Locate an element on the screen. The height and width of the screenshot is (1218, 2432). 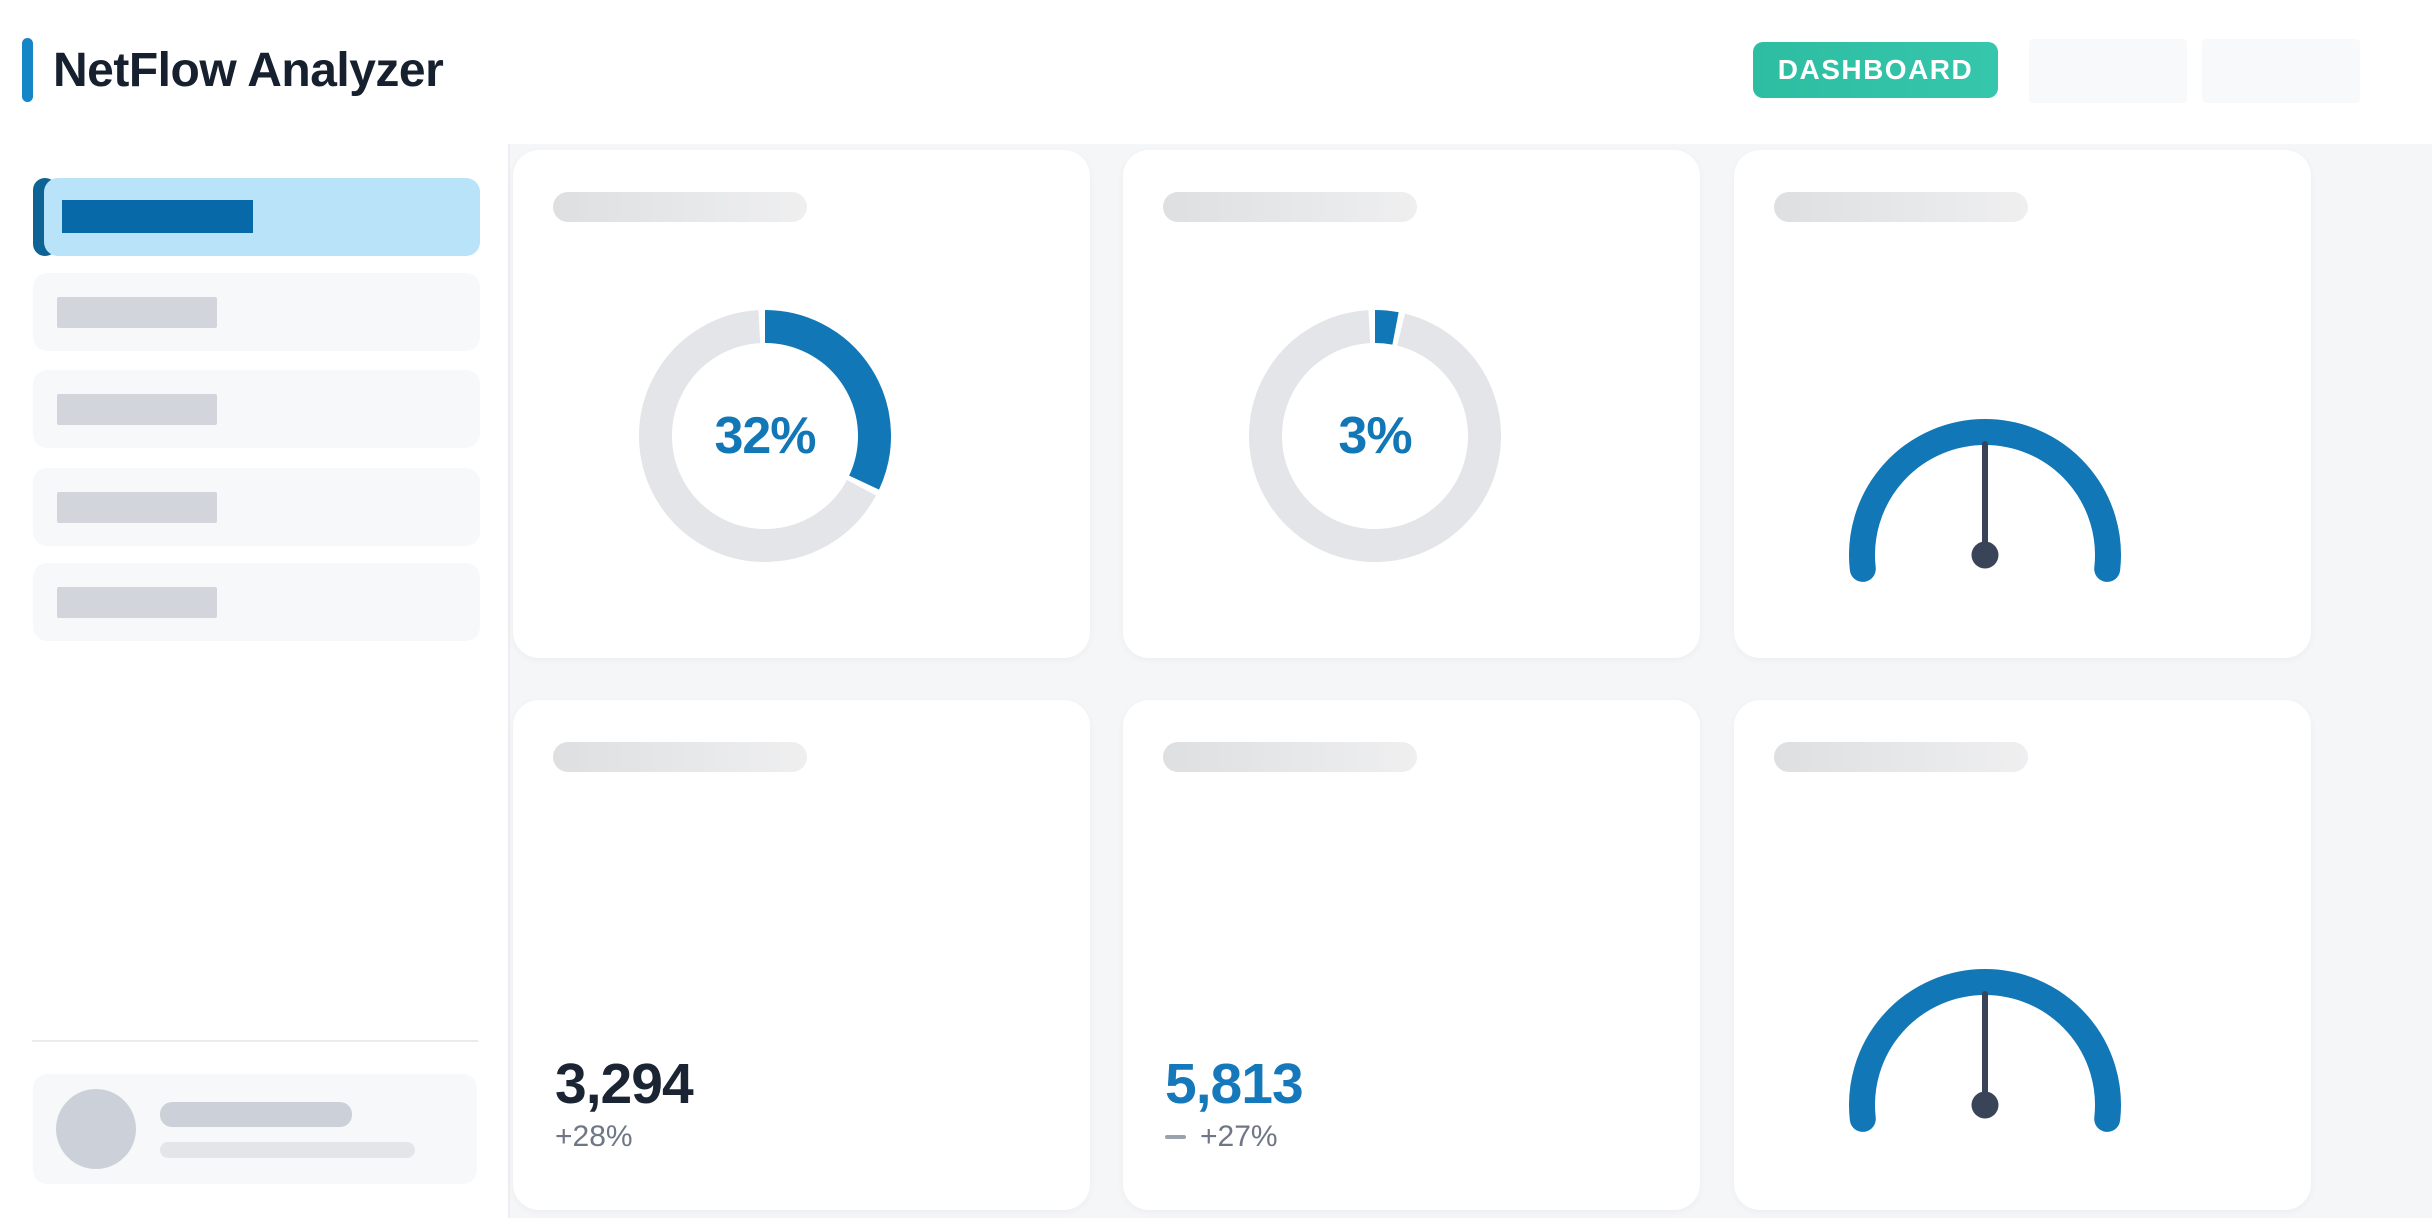
dashboard-button: DASHBOARD is located at coordinates (1875, 70).